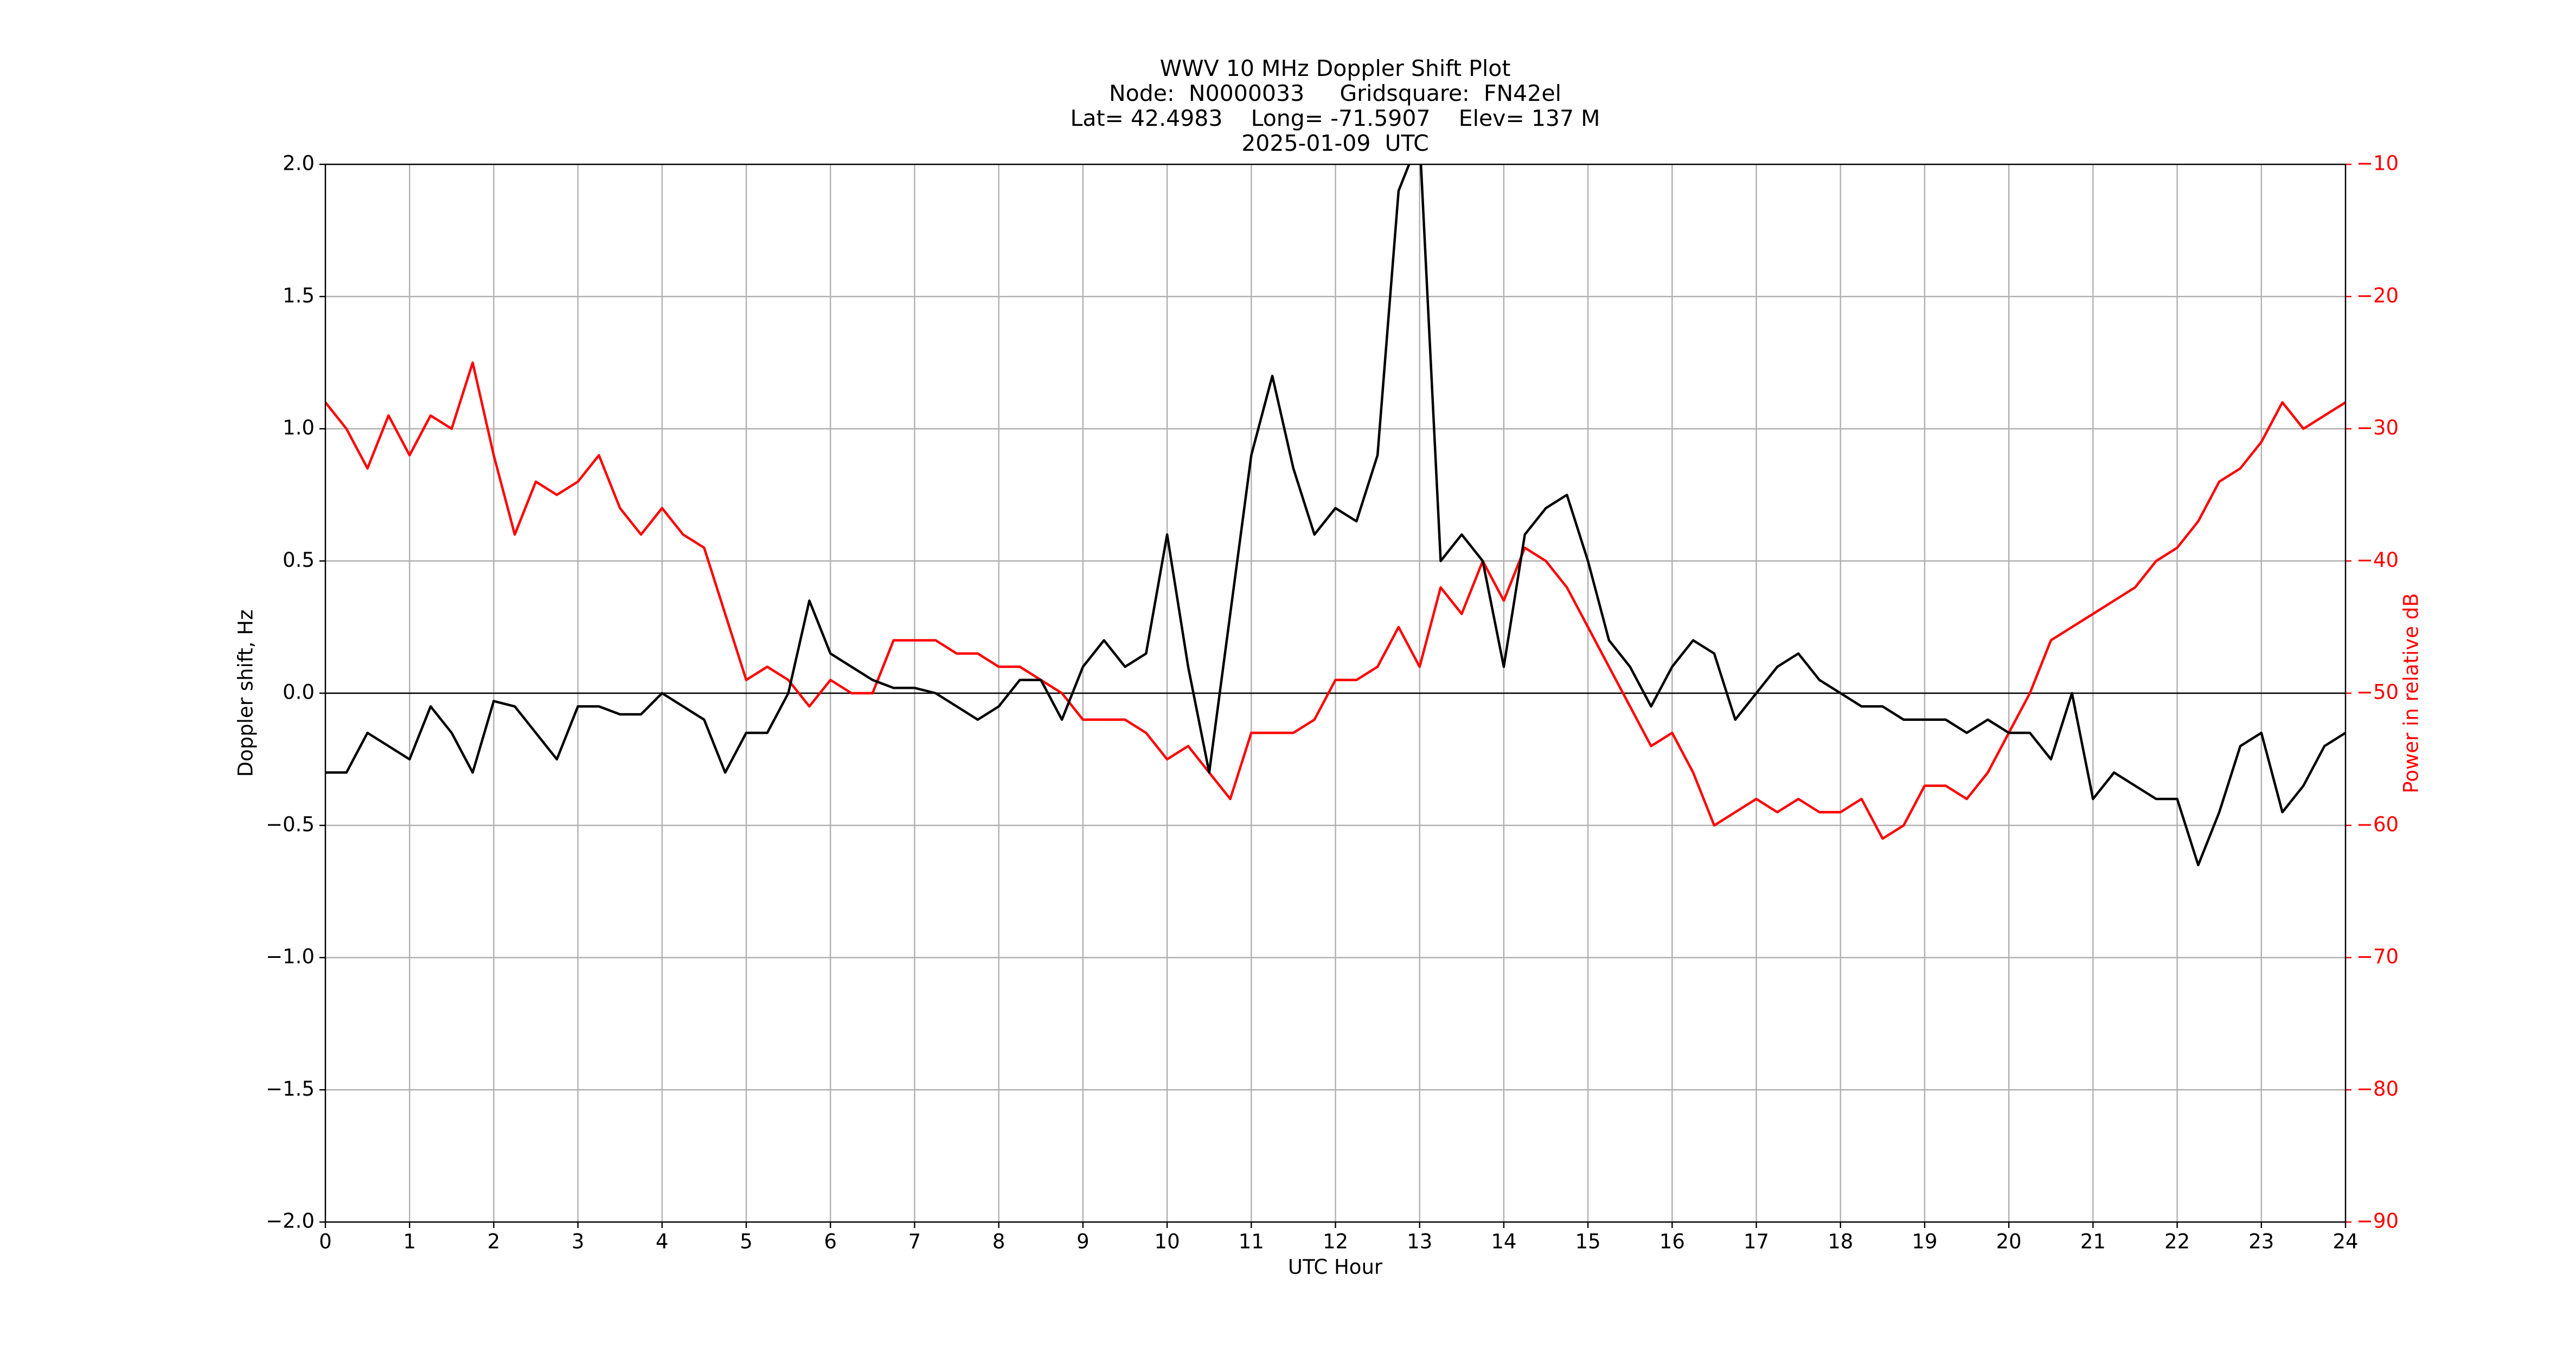 Image resolution: width=2576 pixels, height=1356 pixels. I want to click on y-tick-label: −1.0, so click(290, 956).